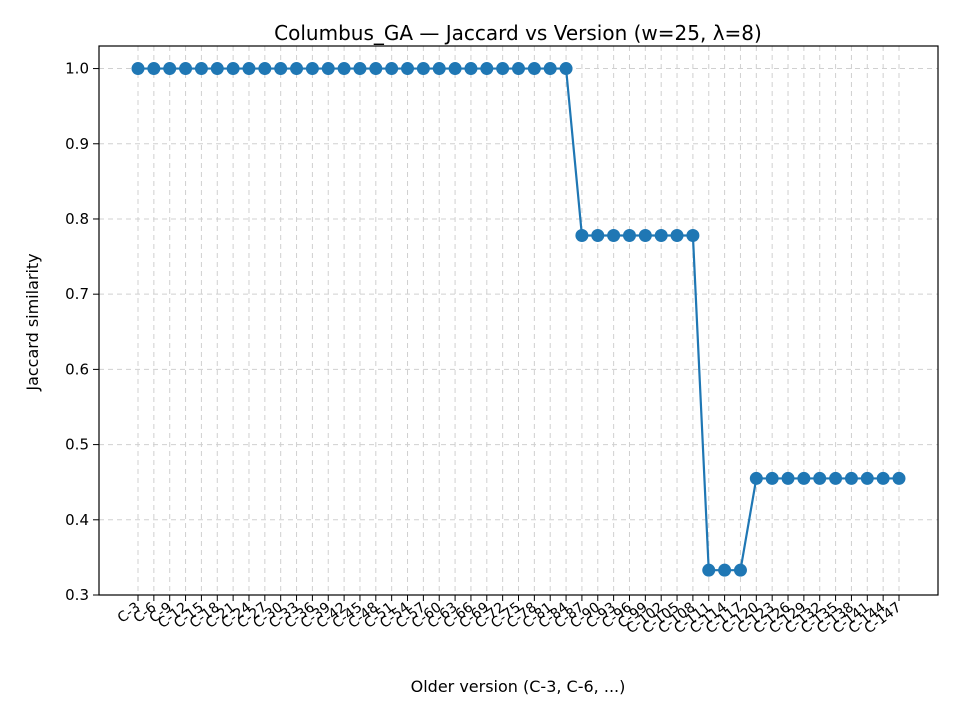 The height and width of the screenshot is (720, 960). What do you see at coordinates (77, 69) in the screenshot?
I see `y-tick-label: 1.0` at bounding box center [77, 69].